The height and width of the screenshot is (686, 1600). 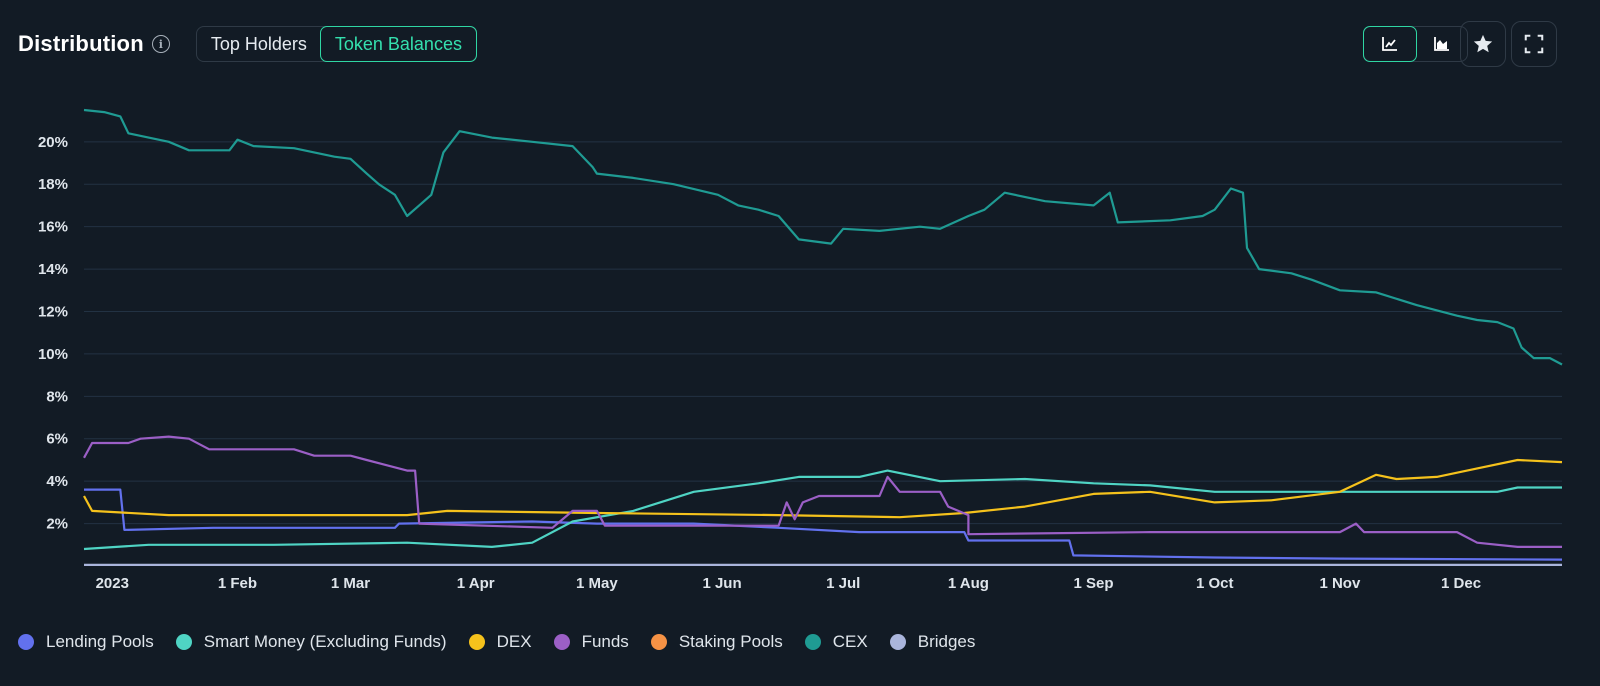 What do you see at coordinates (53, 311) in the screenshot?
I see `y-tick-label: 12%` at bounding box center [53, 311].